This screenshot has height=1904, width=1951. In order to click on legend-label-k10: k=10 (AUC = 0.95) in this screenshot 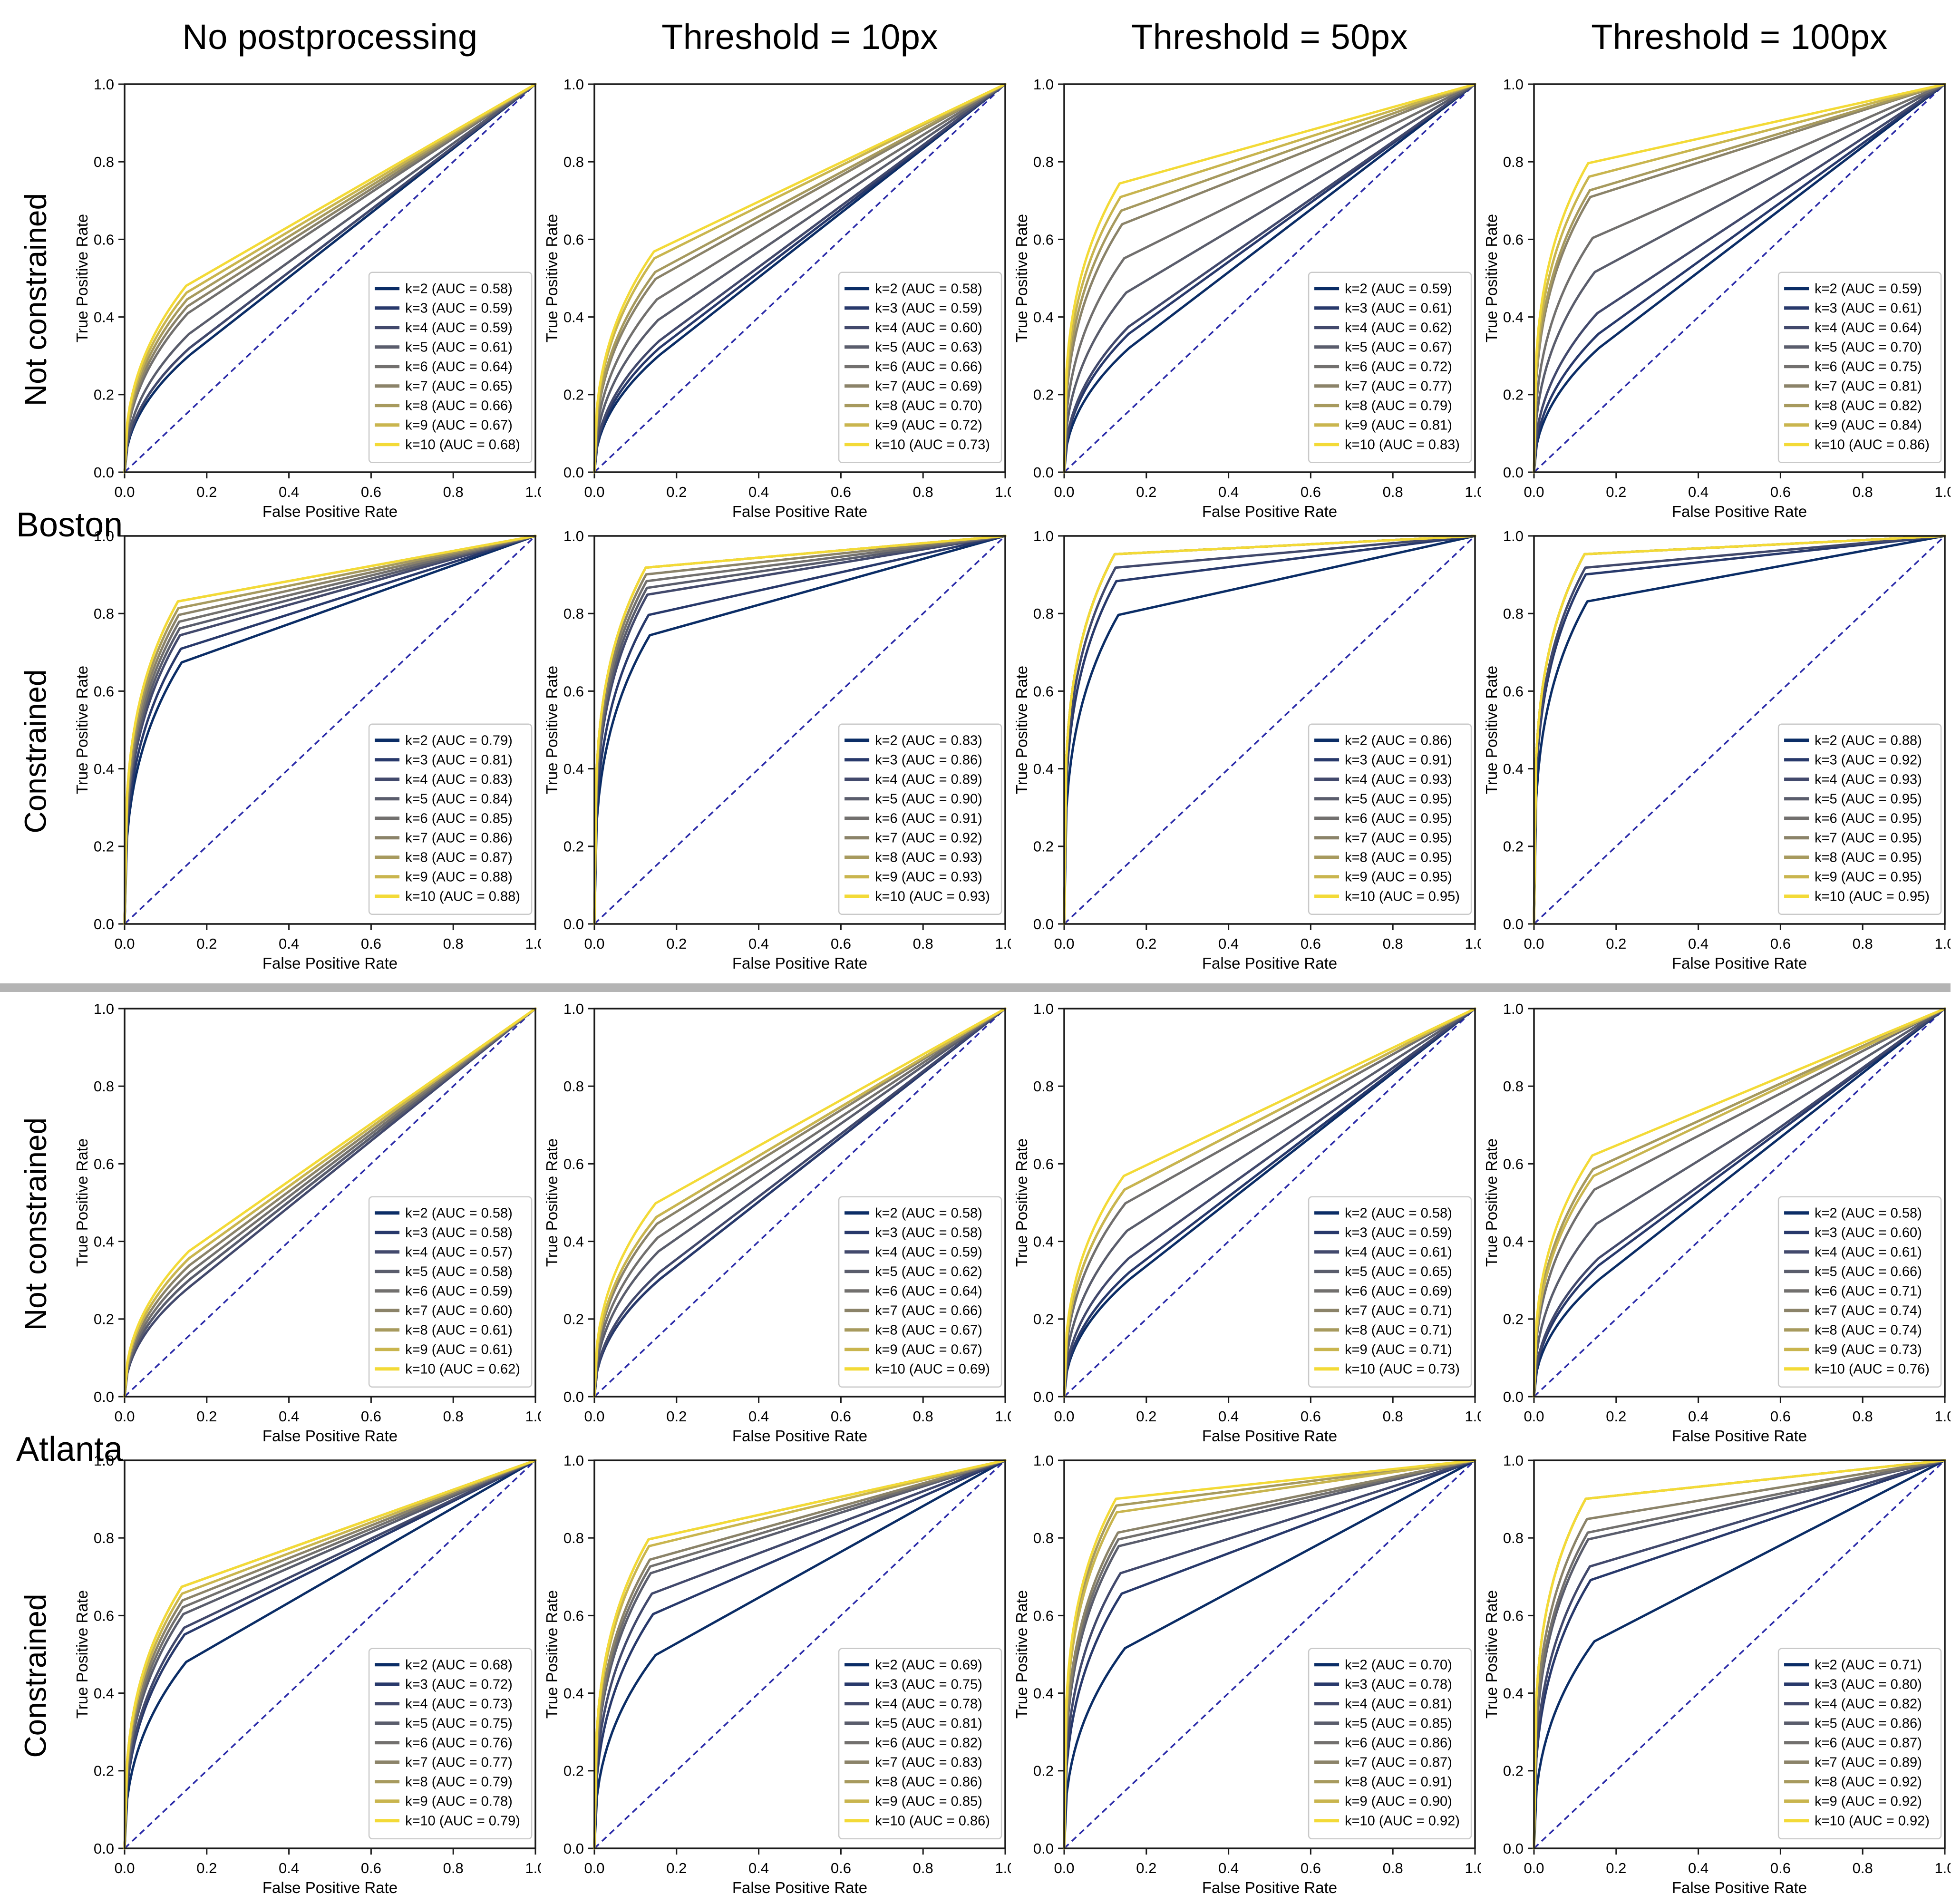, I will do `click(1402, 896)`.